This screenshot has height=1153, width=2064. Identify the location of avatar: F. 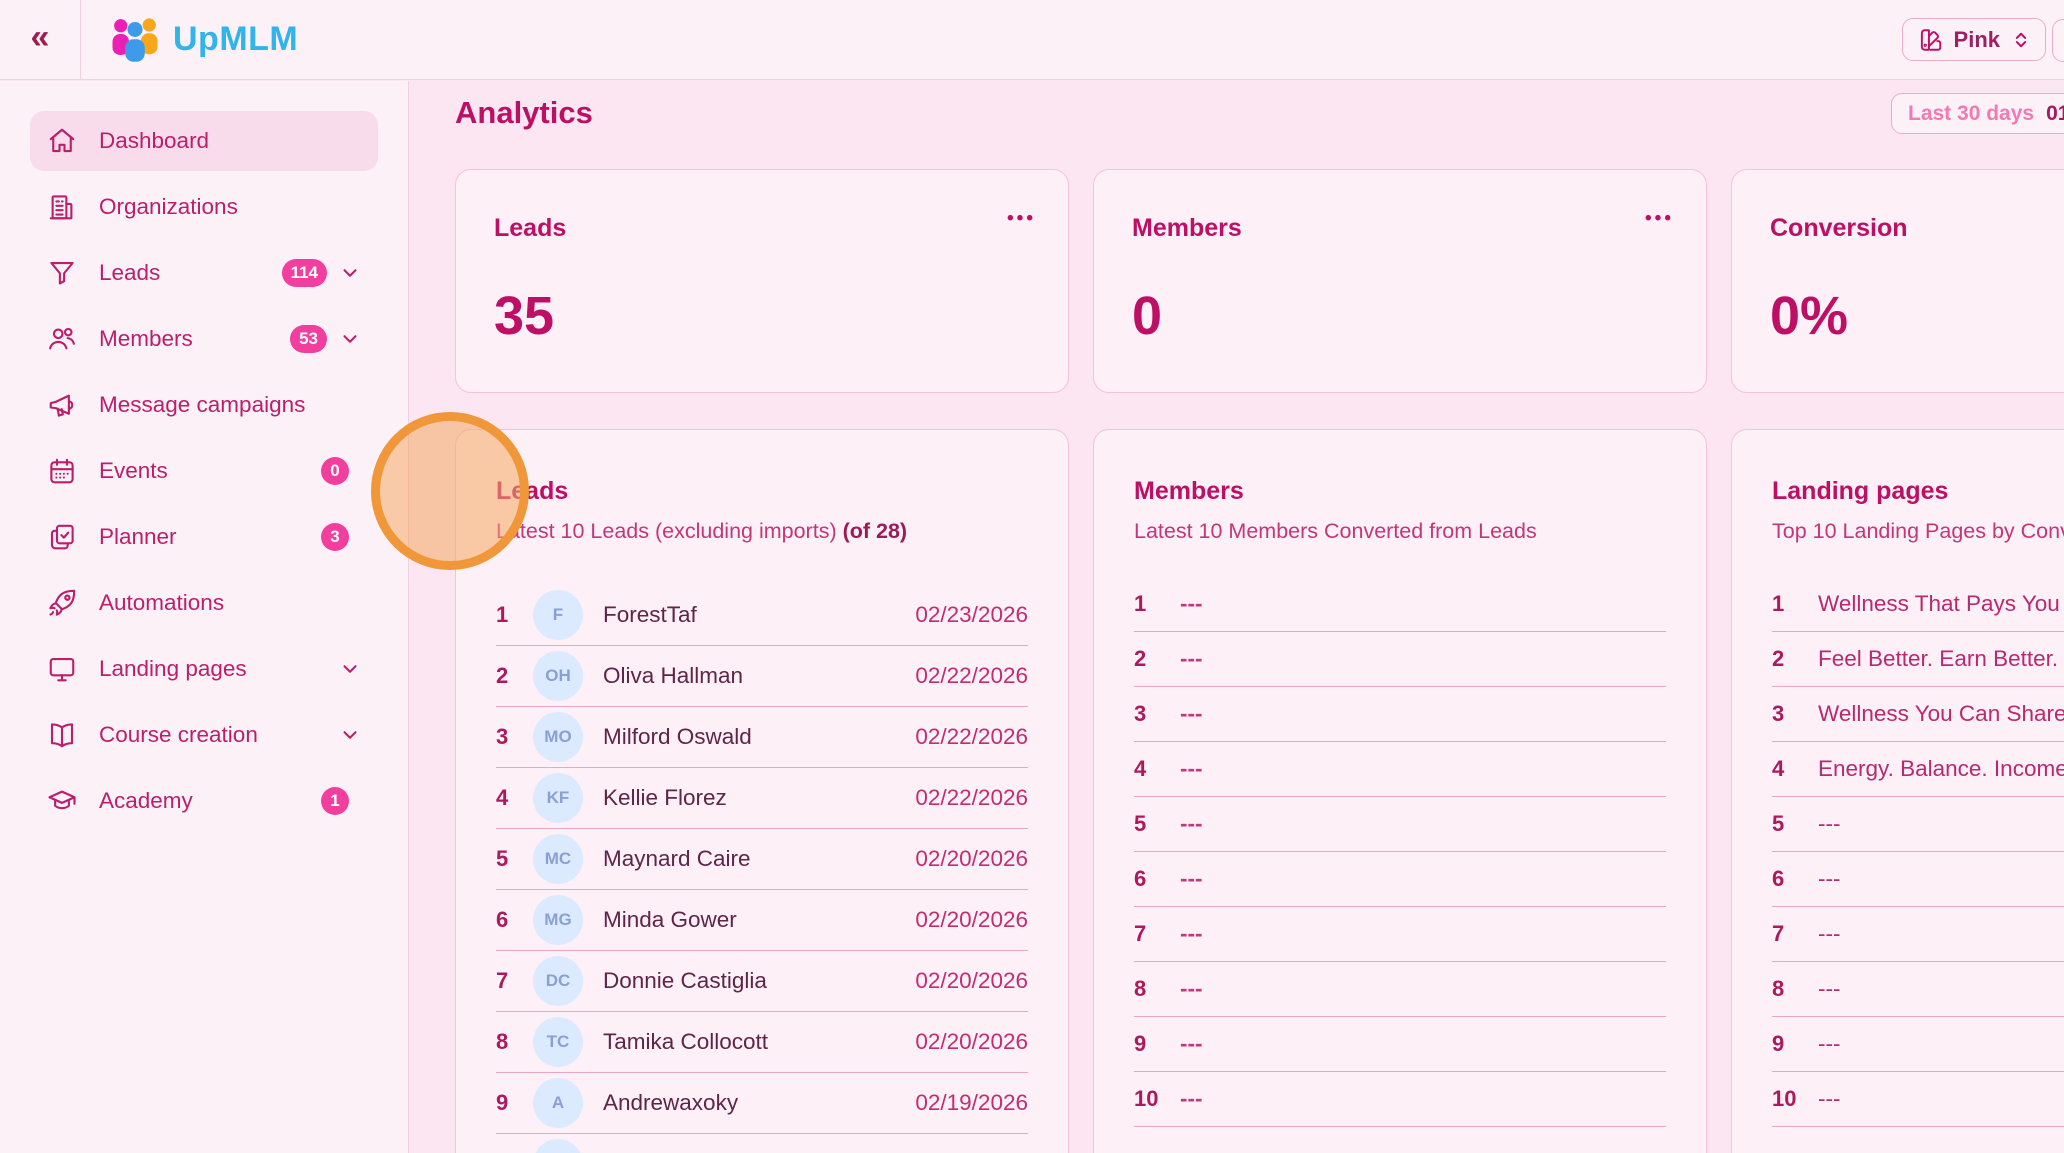
(558, 1146).